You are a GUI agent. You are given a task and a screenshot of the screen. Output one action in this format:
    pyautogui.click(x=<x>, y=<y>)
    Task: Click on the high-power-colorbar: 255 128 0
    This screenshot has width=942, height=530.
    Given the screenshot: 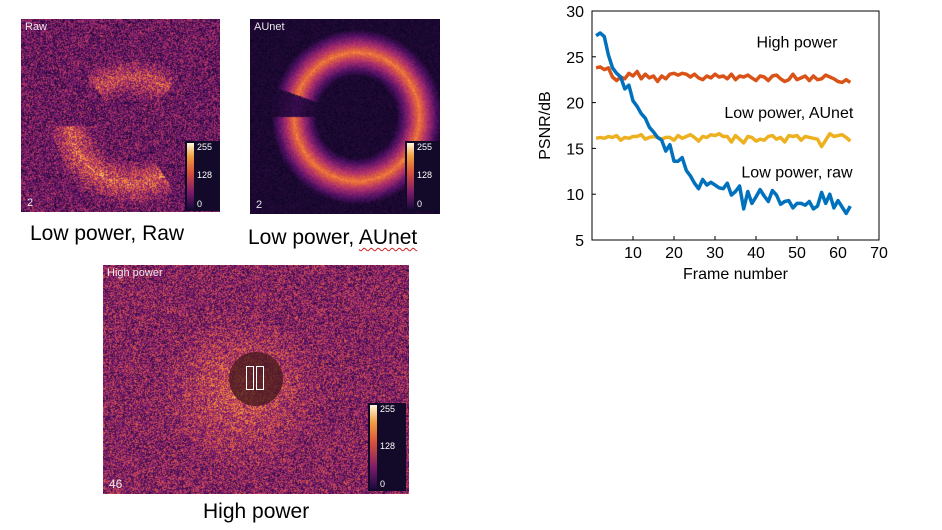 What is the action you would take?
    pyautogui.click(x=387, y=447)
    